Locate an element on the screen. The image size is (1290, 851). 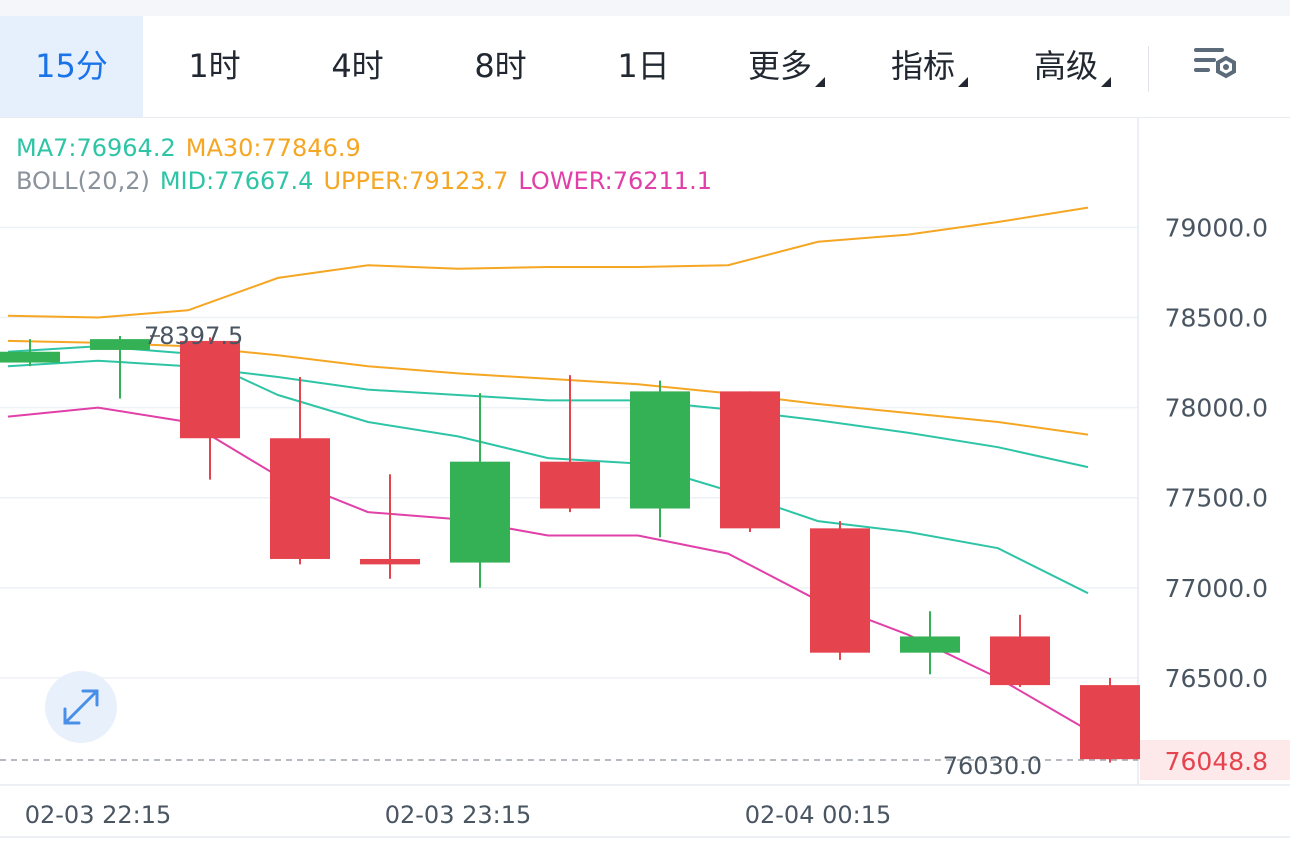
y-tick-label: 78500.0 is located at coordinates (1216, 318).